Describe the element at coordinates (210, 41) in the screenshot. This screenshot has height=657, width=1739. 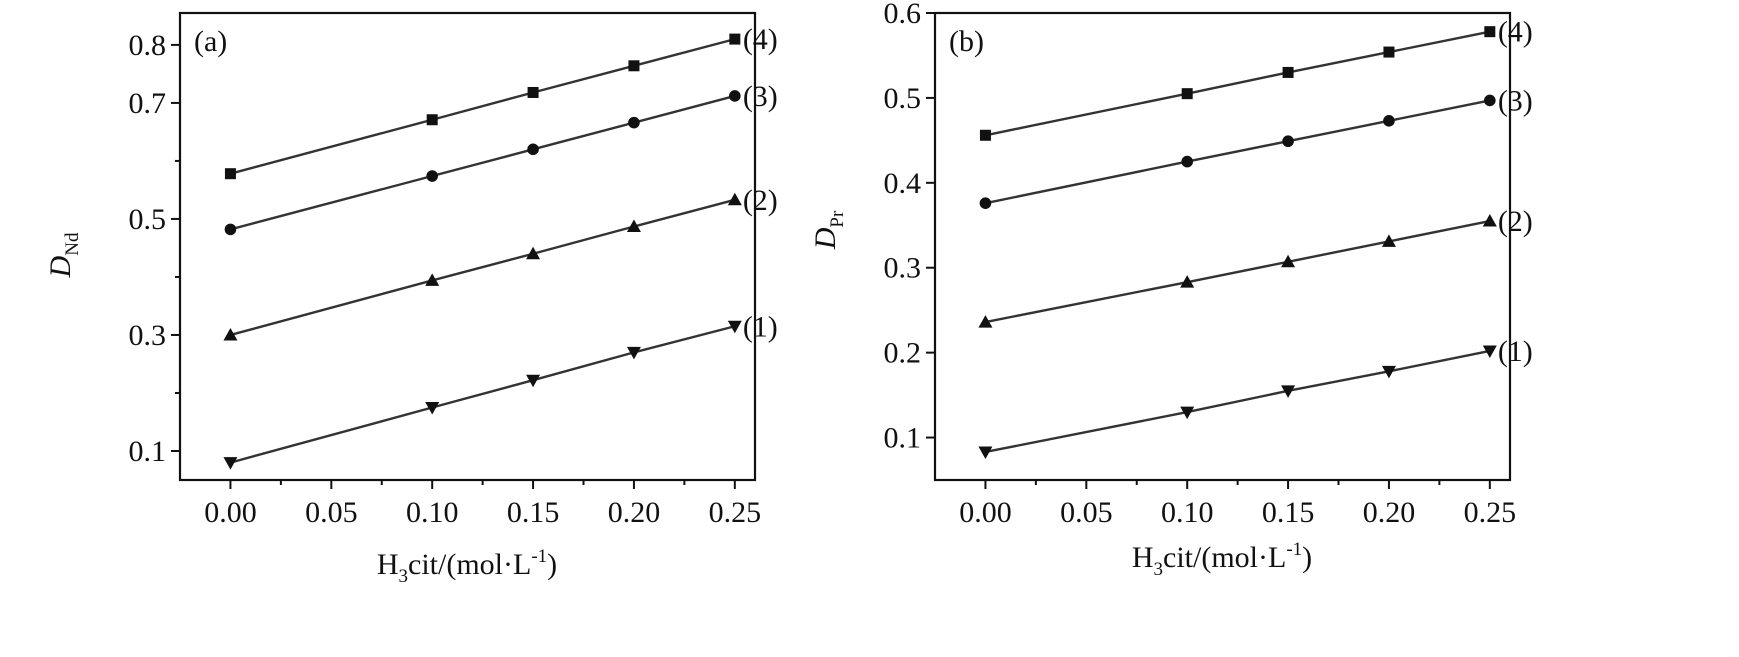
I see `panel-label: (a)` at that location.